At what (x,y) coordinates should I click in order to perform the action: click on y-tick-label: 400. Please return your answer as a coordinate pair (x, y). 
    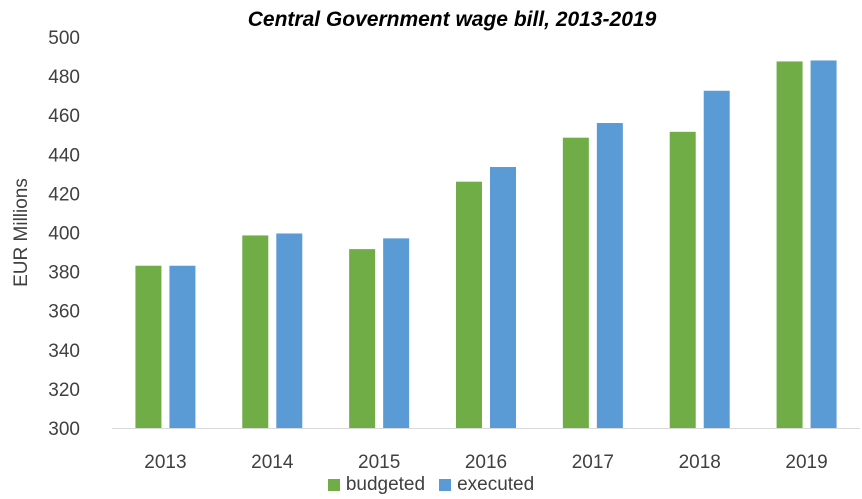
    Looking at the image, I should click on (64, 234).